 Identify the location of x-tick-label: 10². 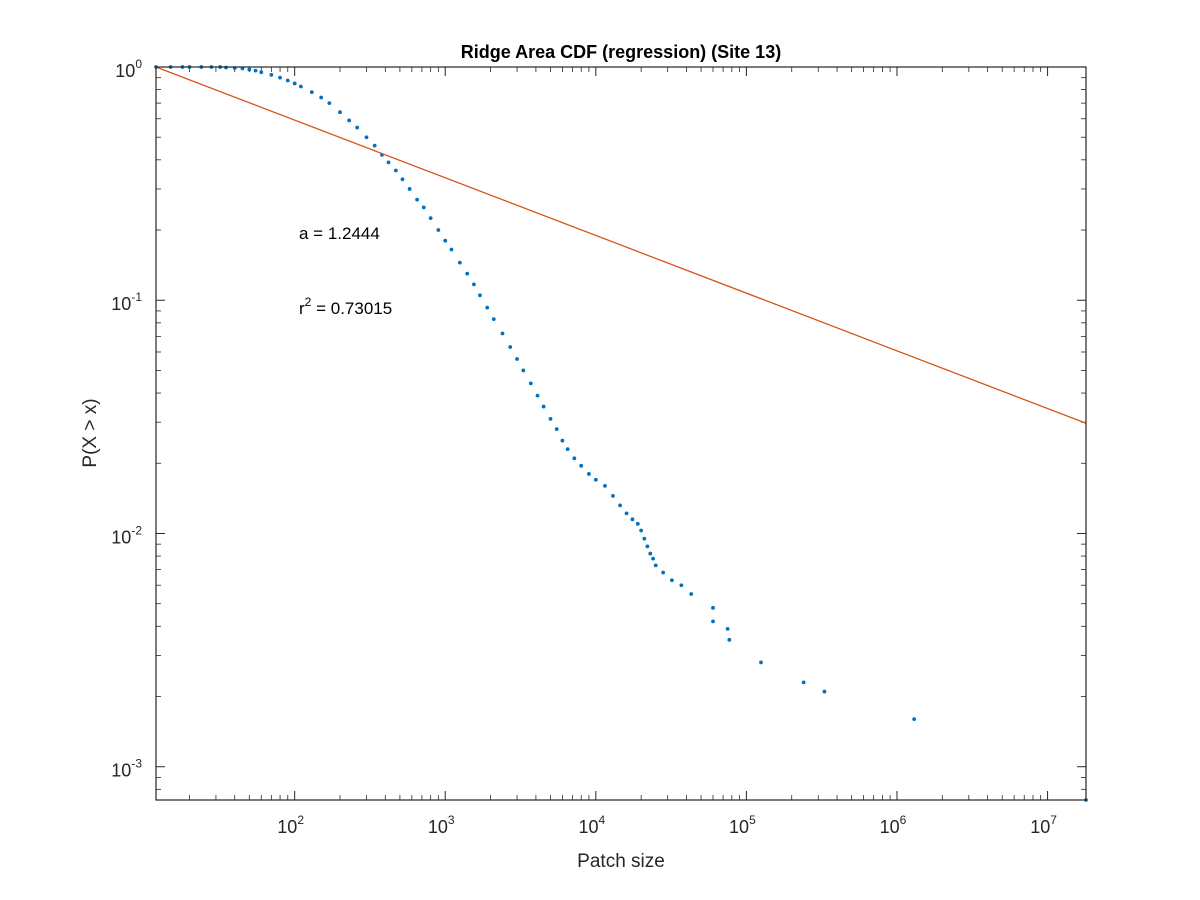
(290, 825).